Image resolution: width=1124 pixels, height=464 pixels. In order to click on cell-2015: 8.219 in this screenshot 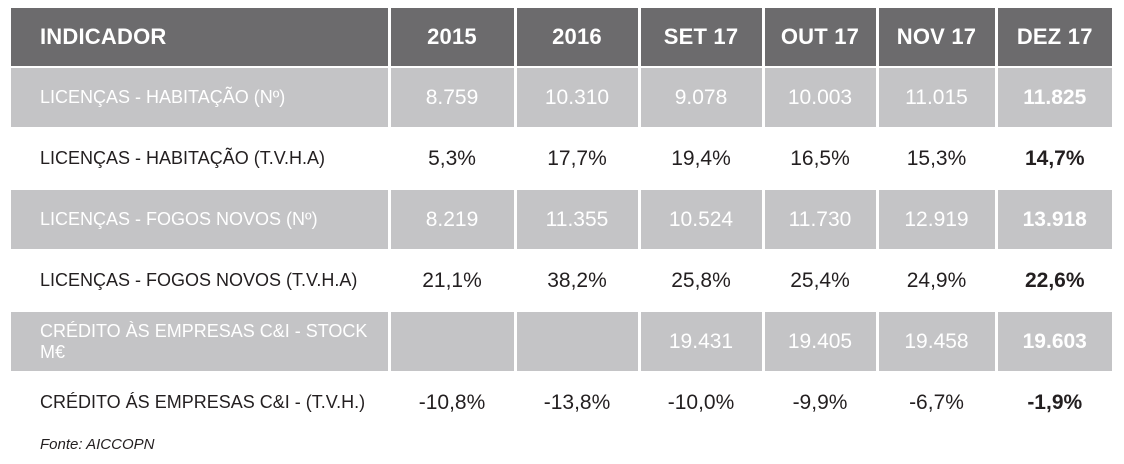, I will do `click(451, 220)`.